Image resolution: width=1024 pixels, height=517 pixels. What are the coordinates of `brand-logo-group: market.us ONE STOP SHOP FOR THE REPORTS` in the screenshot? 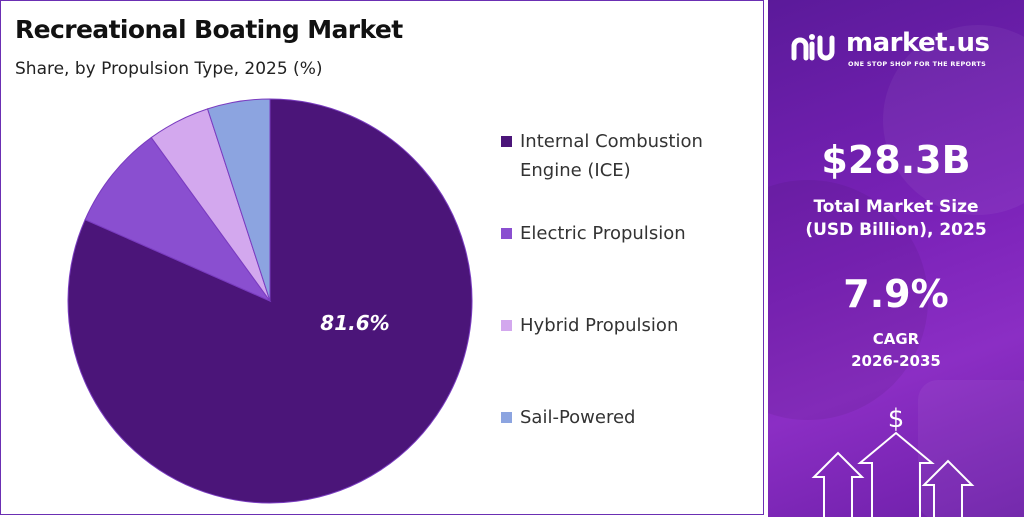 It's located at (900, 48).